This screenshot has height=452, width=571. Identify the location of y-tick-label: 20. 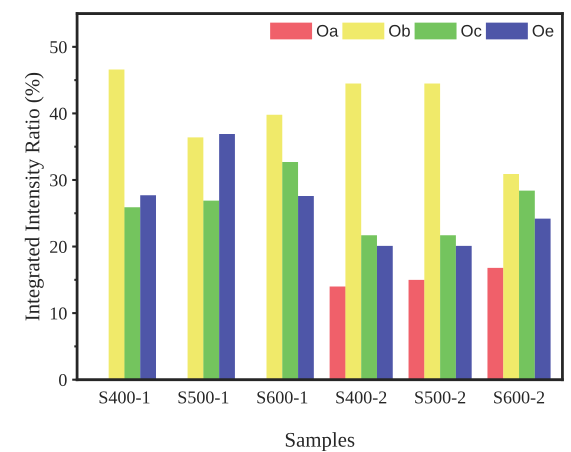
(58, 246).